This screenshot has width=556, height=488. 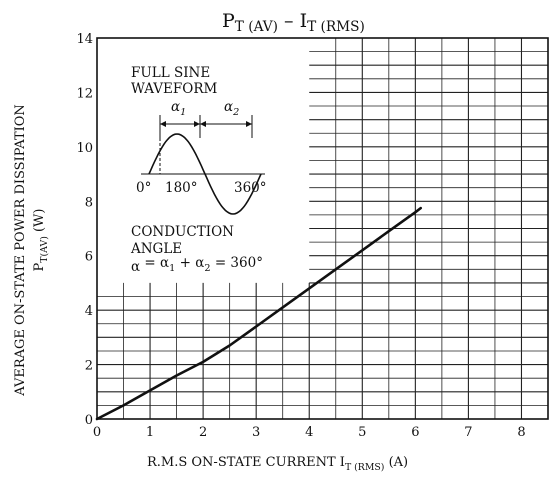 I want to click on y-axis-symbol: PT(AV) (W), so click(x=41, y=240).